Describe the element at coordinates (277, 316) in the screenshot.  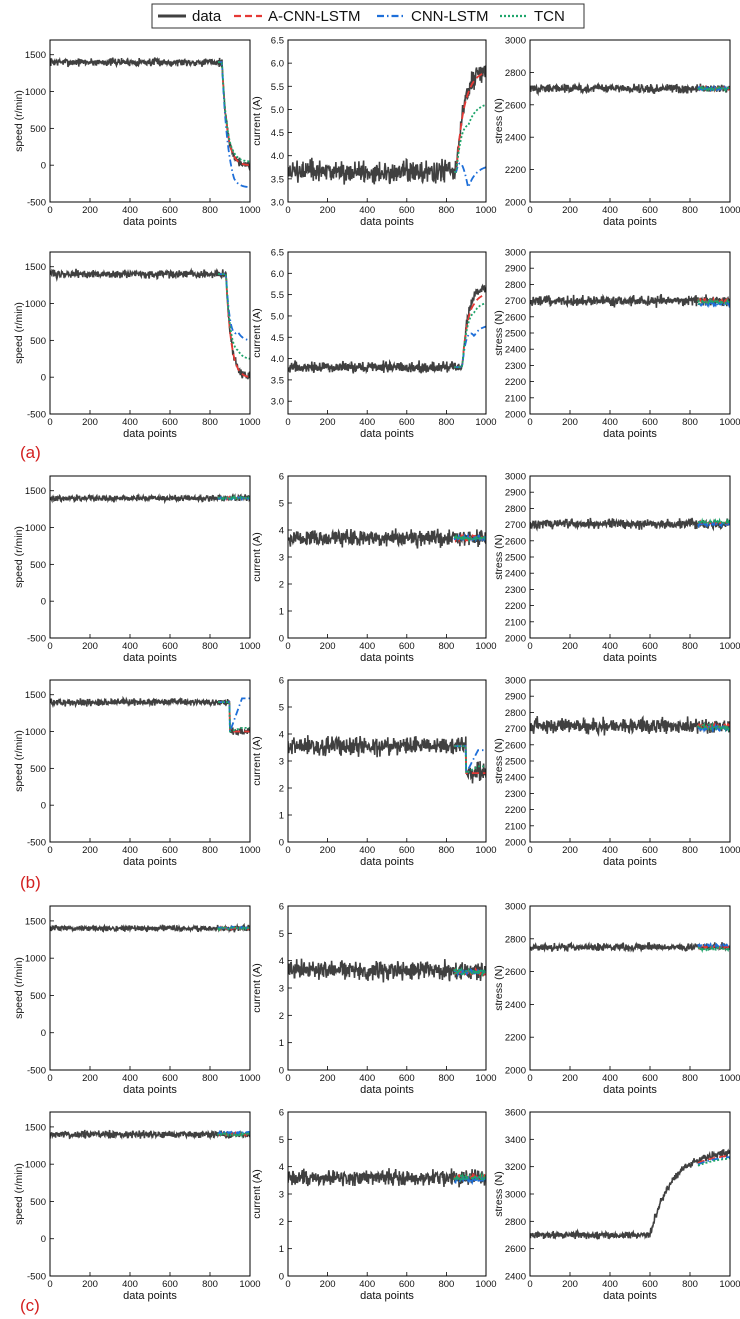
I see `y-tick-label: 5.0` at that location.